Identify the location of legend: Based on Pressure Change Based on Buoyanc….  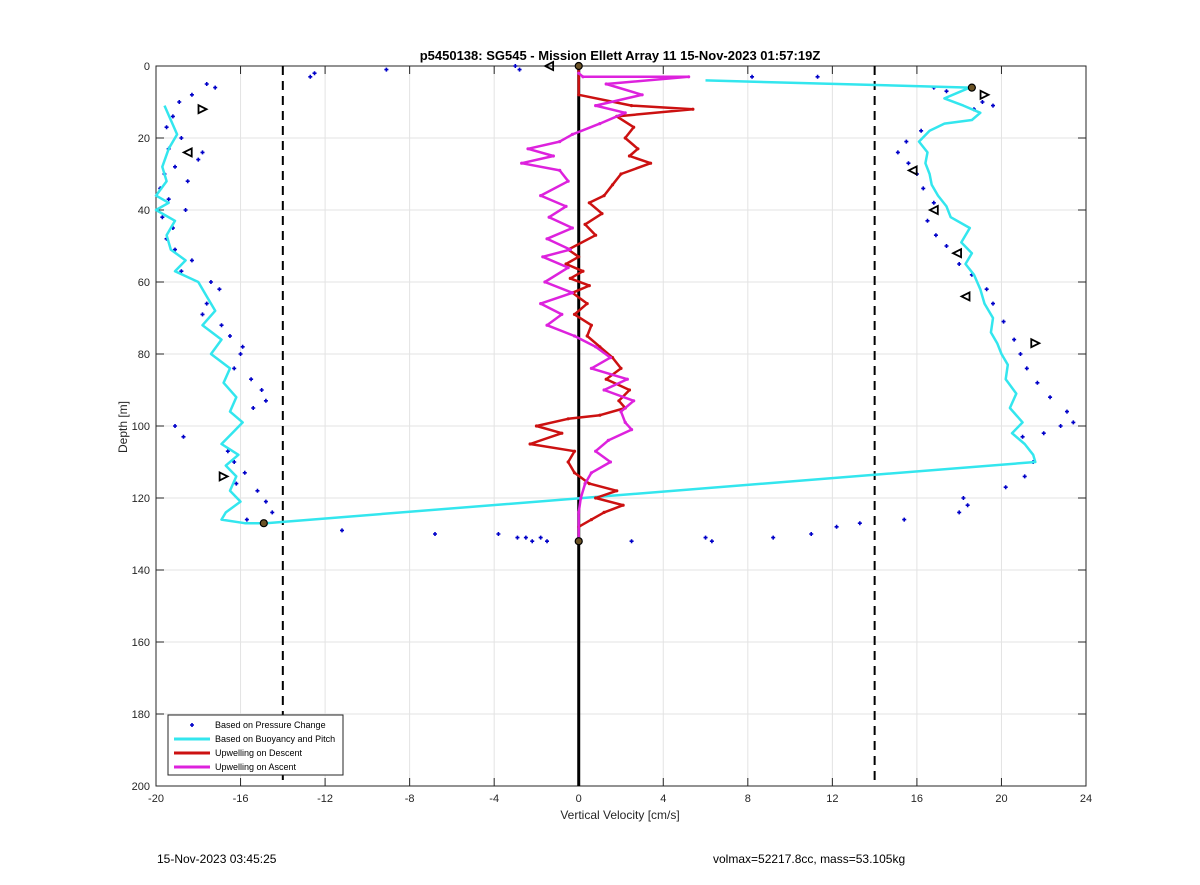
(255, 745).